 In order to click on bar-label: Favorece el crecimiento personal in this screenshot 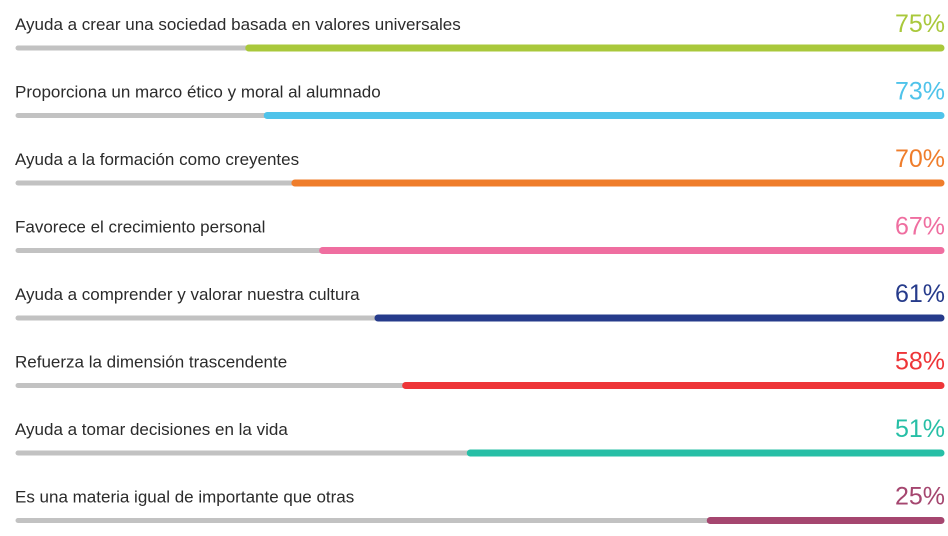, I will do `click(140, 227)`.